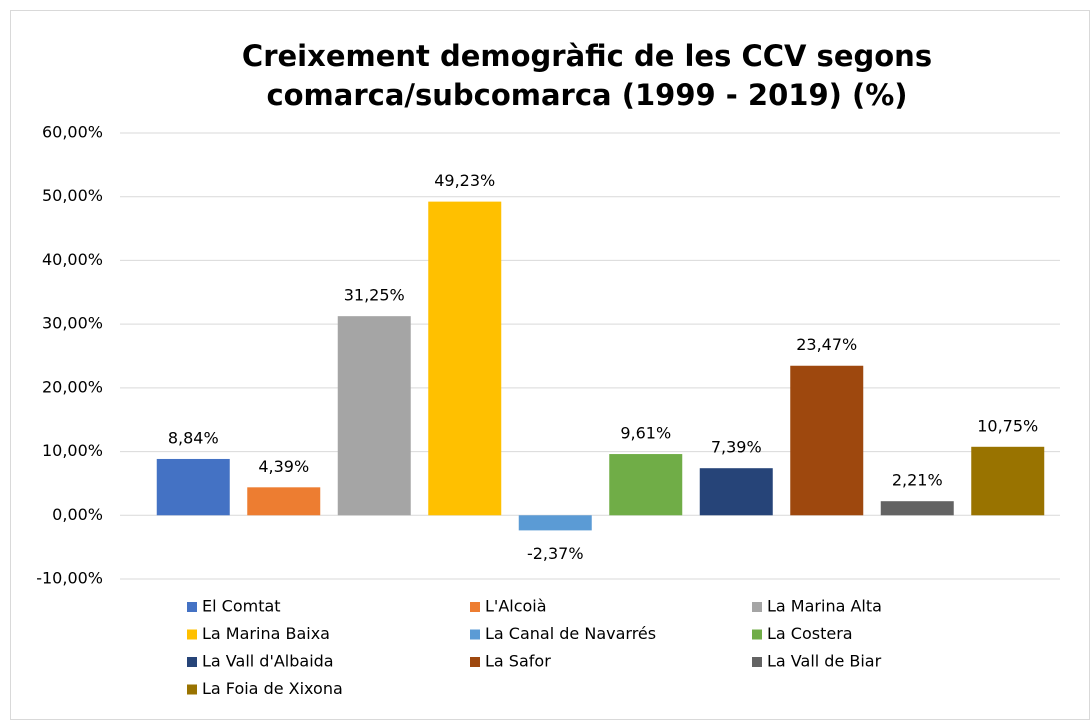  I want to click on data-label: 9,61%, so click(645, 433).